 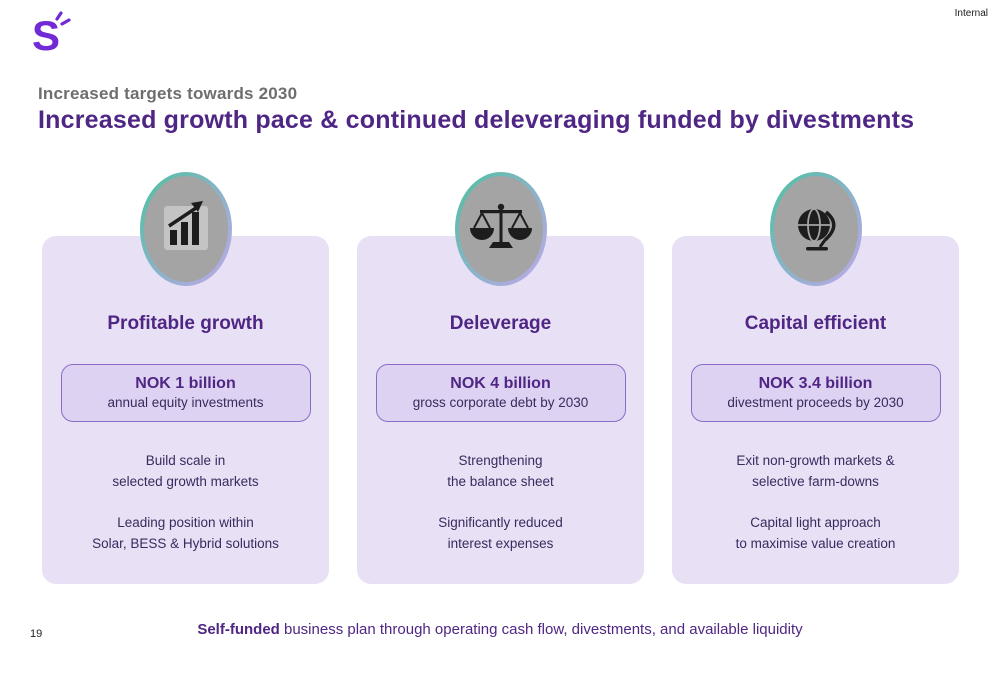 I want to click on balance-scale-icon, so click(x=500, y=229).